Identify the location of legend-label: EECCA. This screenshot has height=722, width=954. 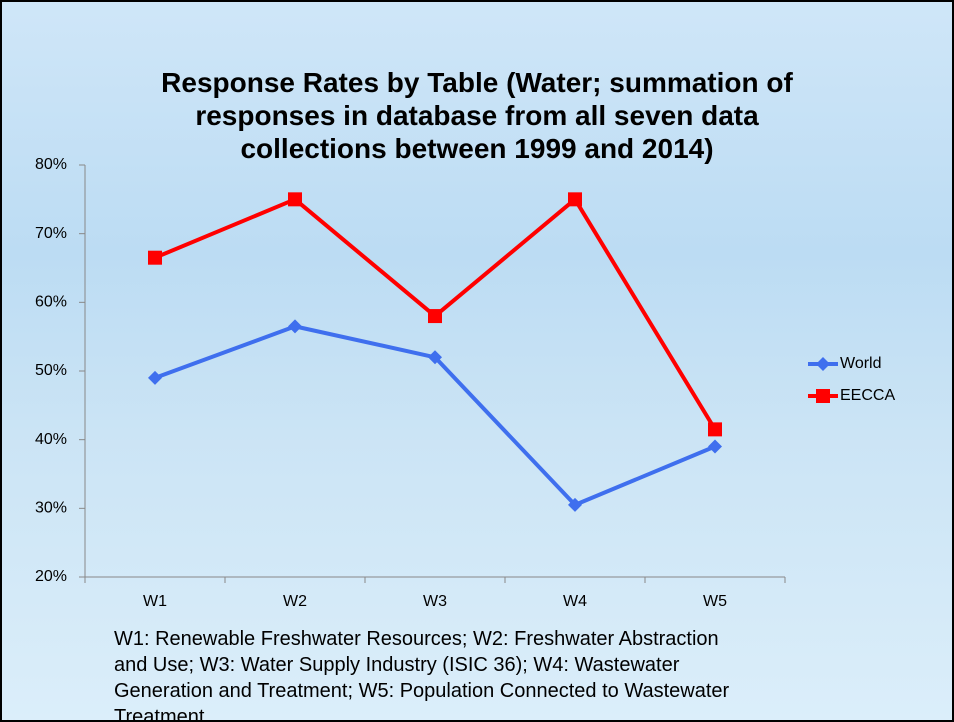
(867, 395).